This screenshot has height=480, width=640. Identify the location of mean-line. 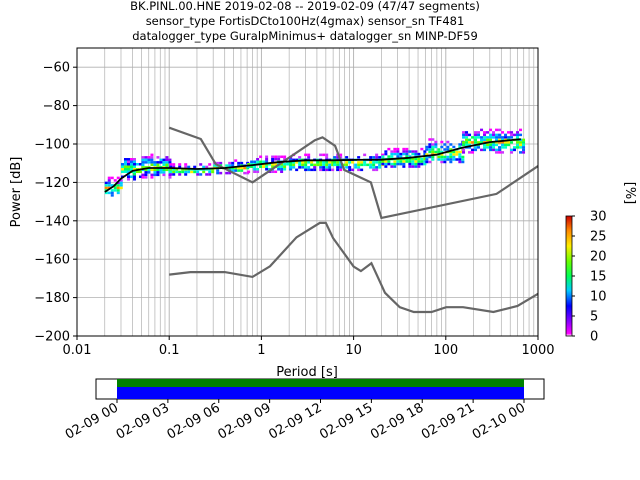
(312, 165).